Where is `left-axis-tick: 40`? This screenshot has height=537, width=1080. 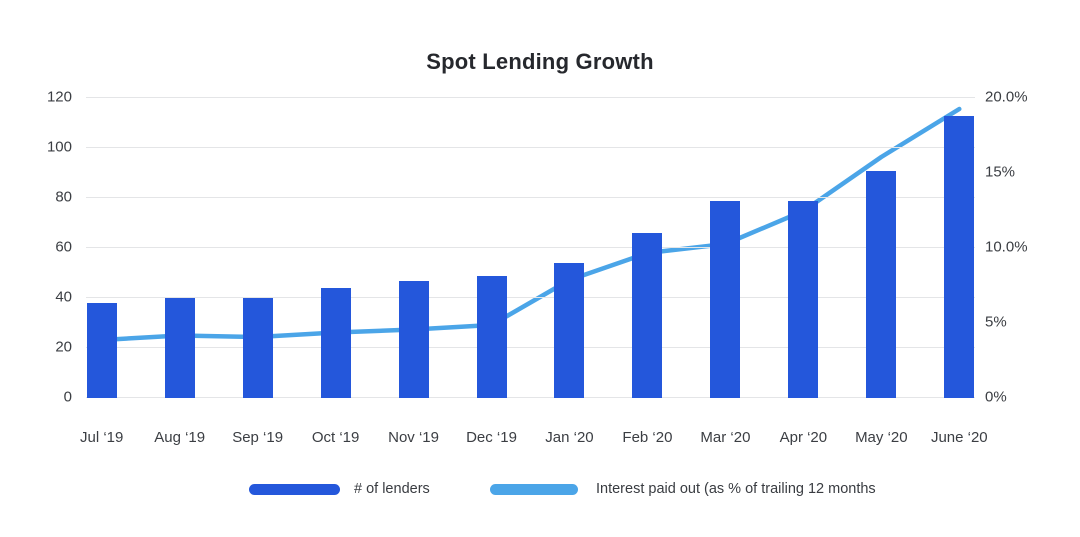
left-axis-tick: 40 is located at coordinates (63, 297).